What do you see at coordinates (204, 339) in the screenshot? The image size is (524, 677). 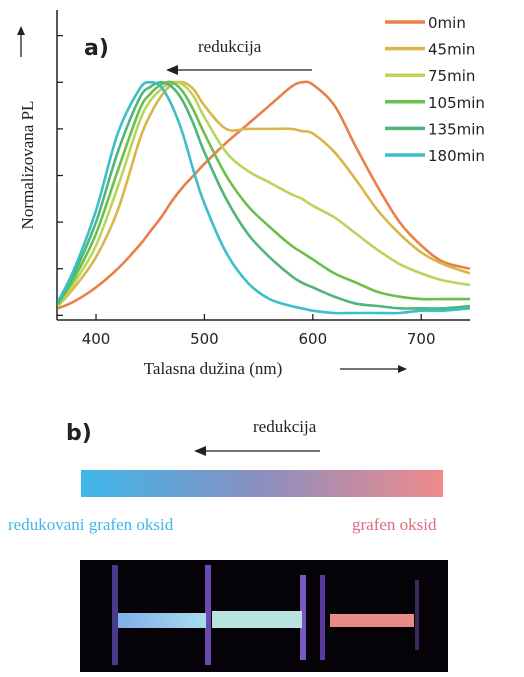 I see `x-tick-label: 500` at bounding box center [204, 339].